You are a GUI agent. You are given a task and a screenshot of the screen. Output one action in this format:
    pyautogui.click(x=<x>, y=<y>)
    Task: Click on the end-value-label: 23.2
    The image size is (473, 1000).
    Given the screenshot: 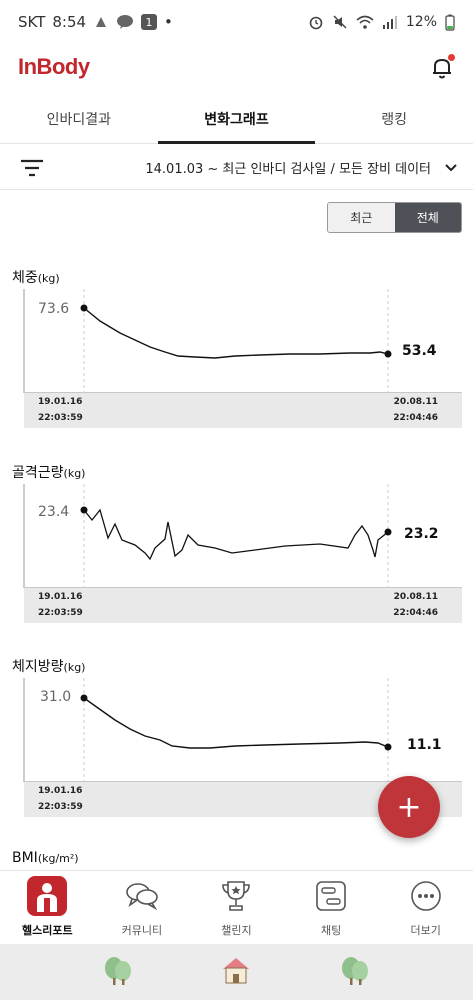 What is the action you would take?
    pyautogui.click(x=421, y=534)
    